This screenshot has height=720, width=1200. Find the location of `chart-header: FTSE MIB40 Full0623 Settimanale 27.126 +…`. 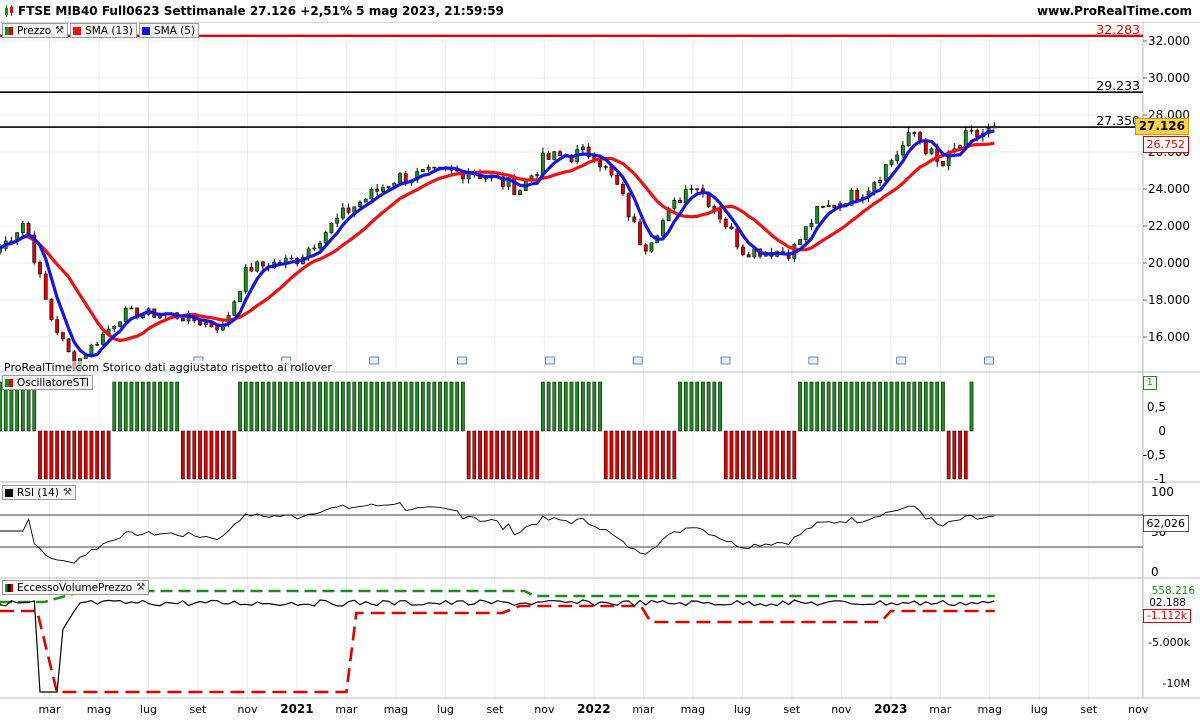

chart-header: FTSE MIB40 Full0623 Settimanale 27.126 +… is located at coordinates (600, 11).